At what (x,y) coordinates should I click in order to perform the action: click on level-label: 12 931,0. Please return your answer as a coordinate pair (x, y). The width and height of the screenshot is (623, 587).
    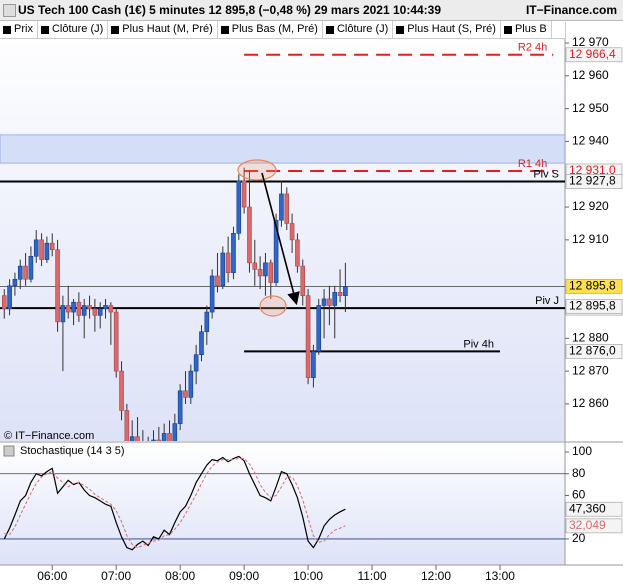
    Looking at the image, I should click on (592, 170).